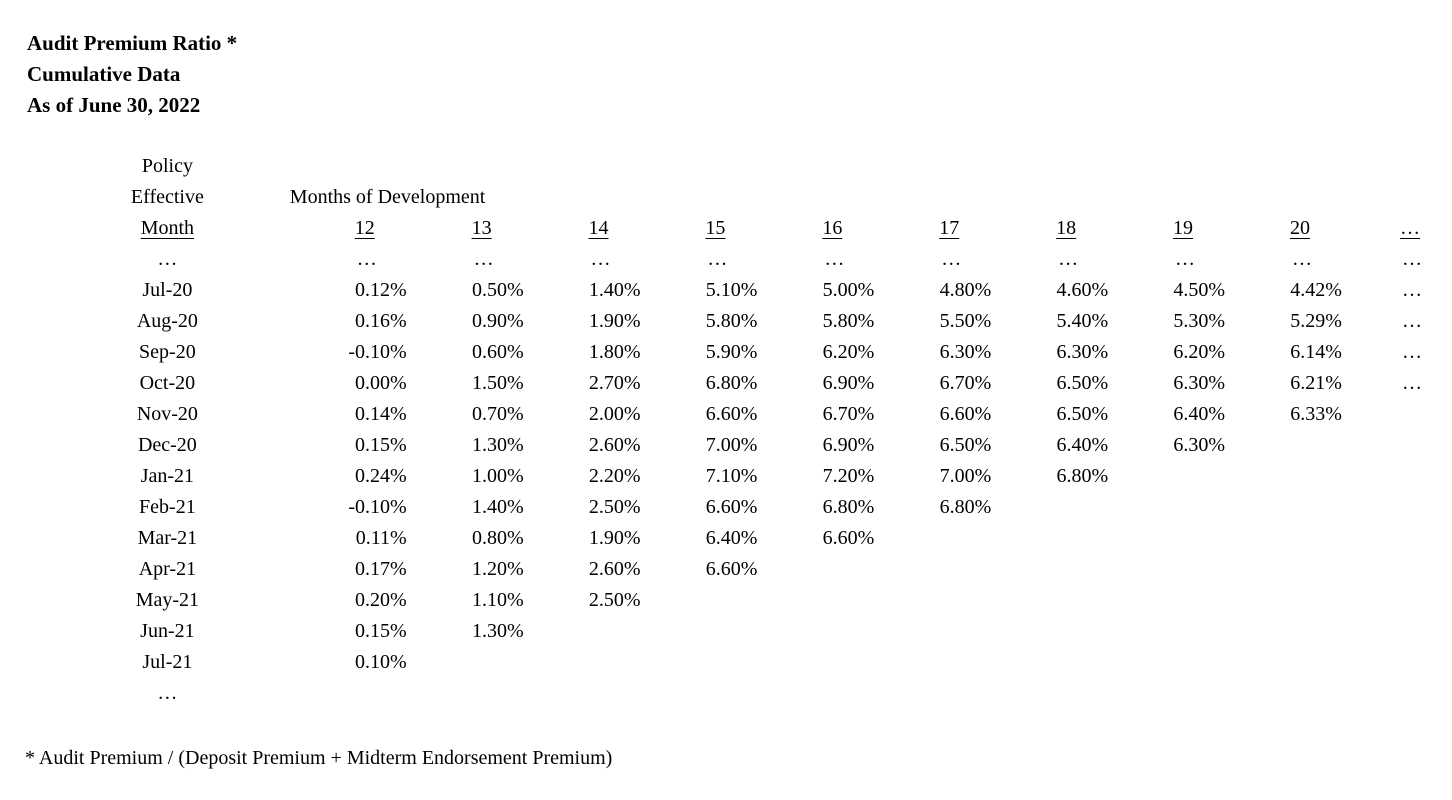  Describe the element at coordinates (1299, 228) in the screenshot. I see `column-header-label: 20` at that location.